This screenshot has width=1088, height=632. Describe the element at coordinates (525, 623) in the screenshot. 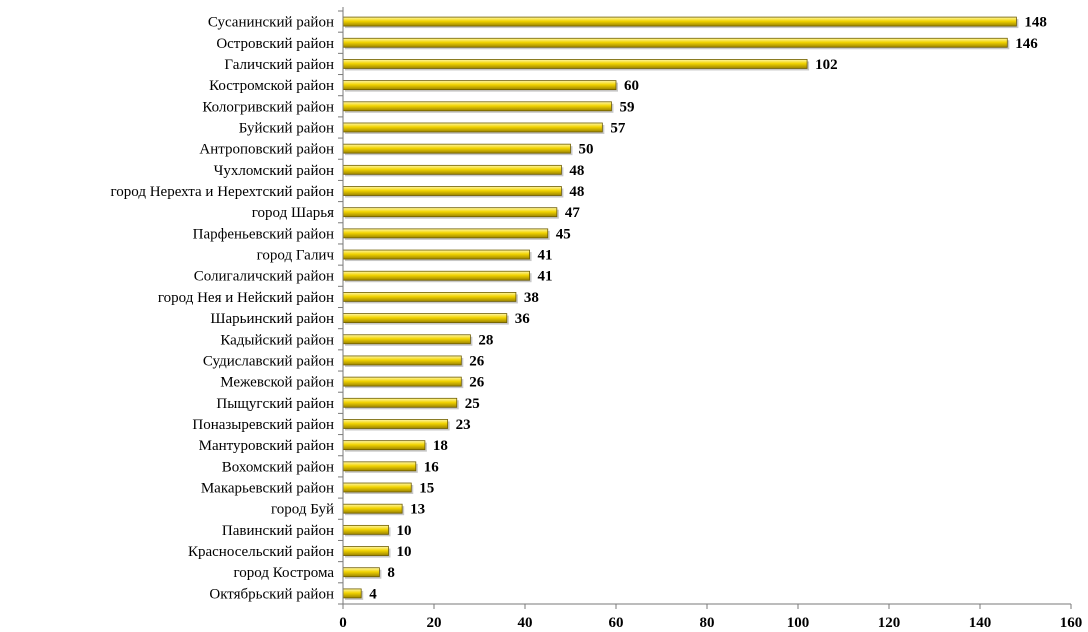

I see `x-tick-label: 40` at that location.